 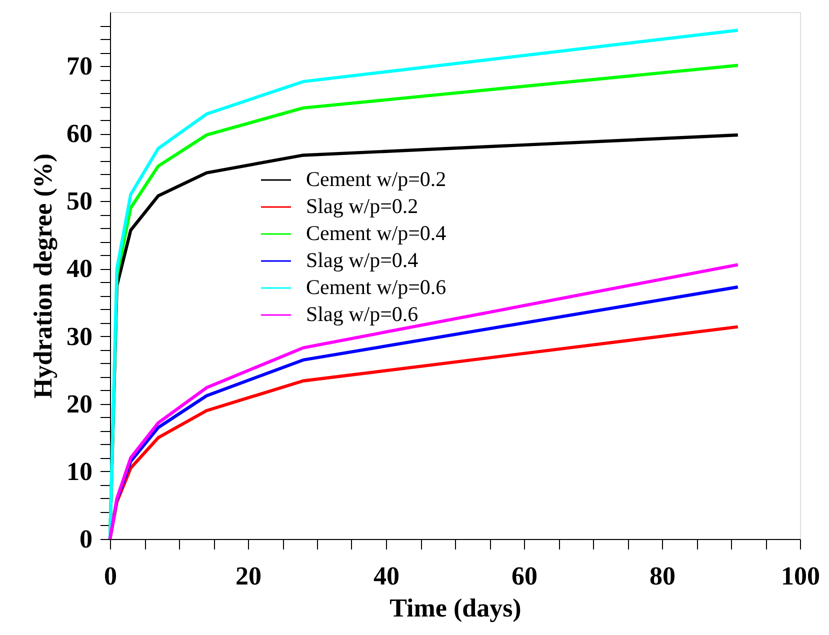 I want to click on y-tick-label: 0, so click(x=86, y=539).